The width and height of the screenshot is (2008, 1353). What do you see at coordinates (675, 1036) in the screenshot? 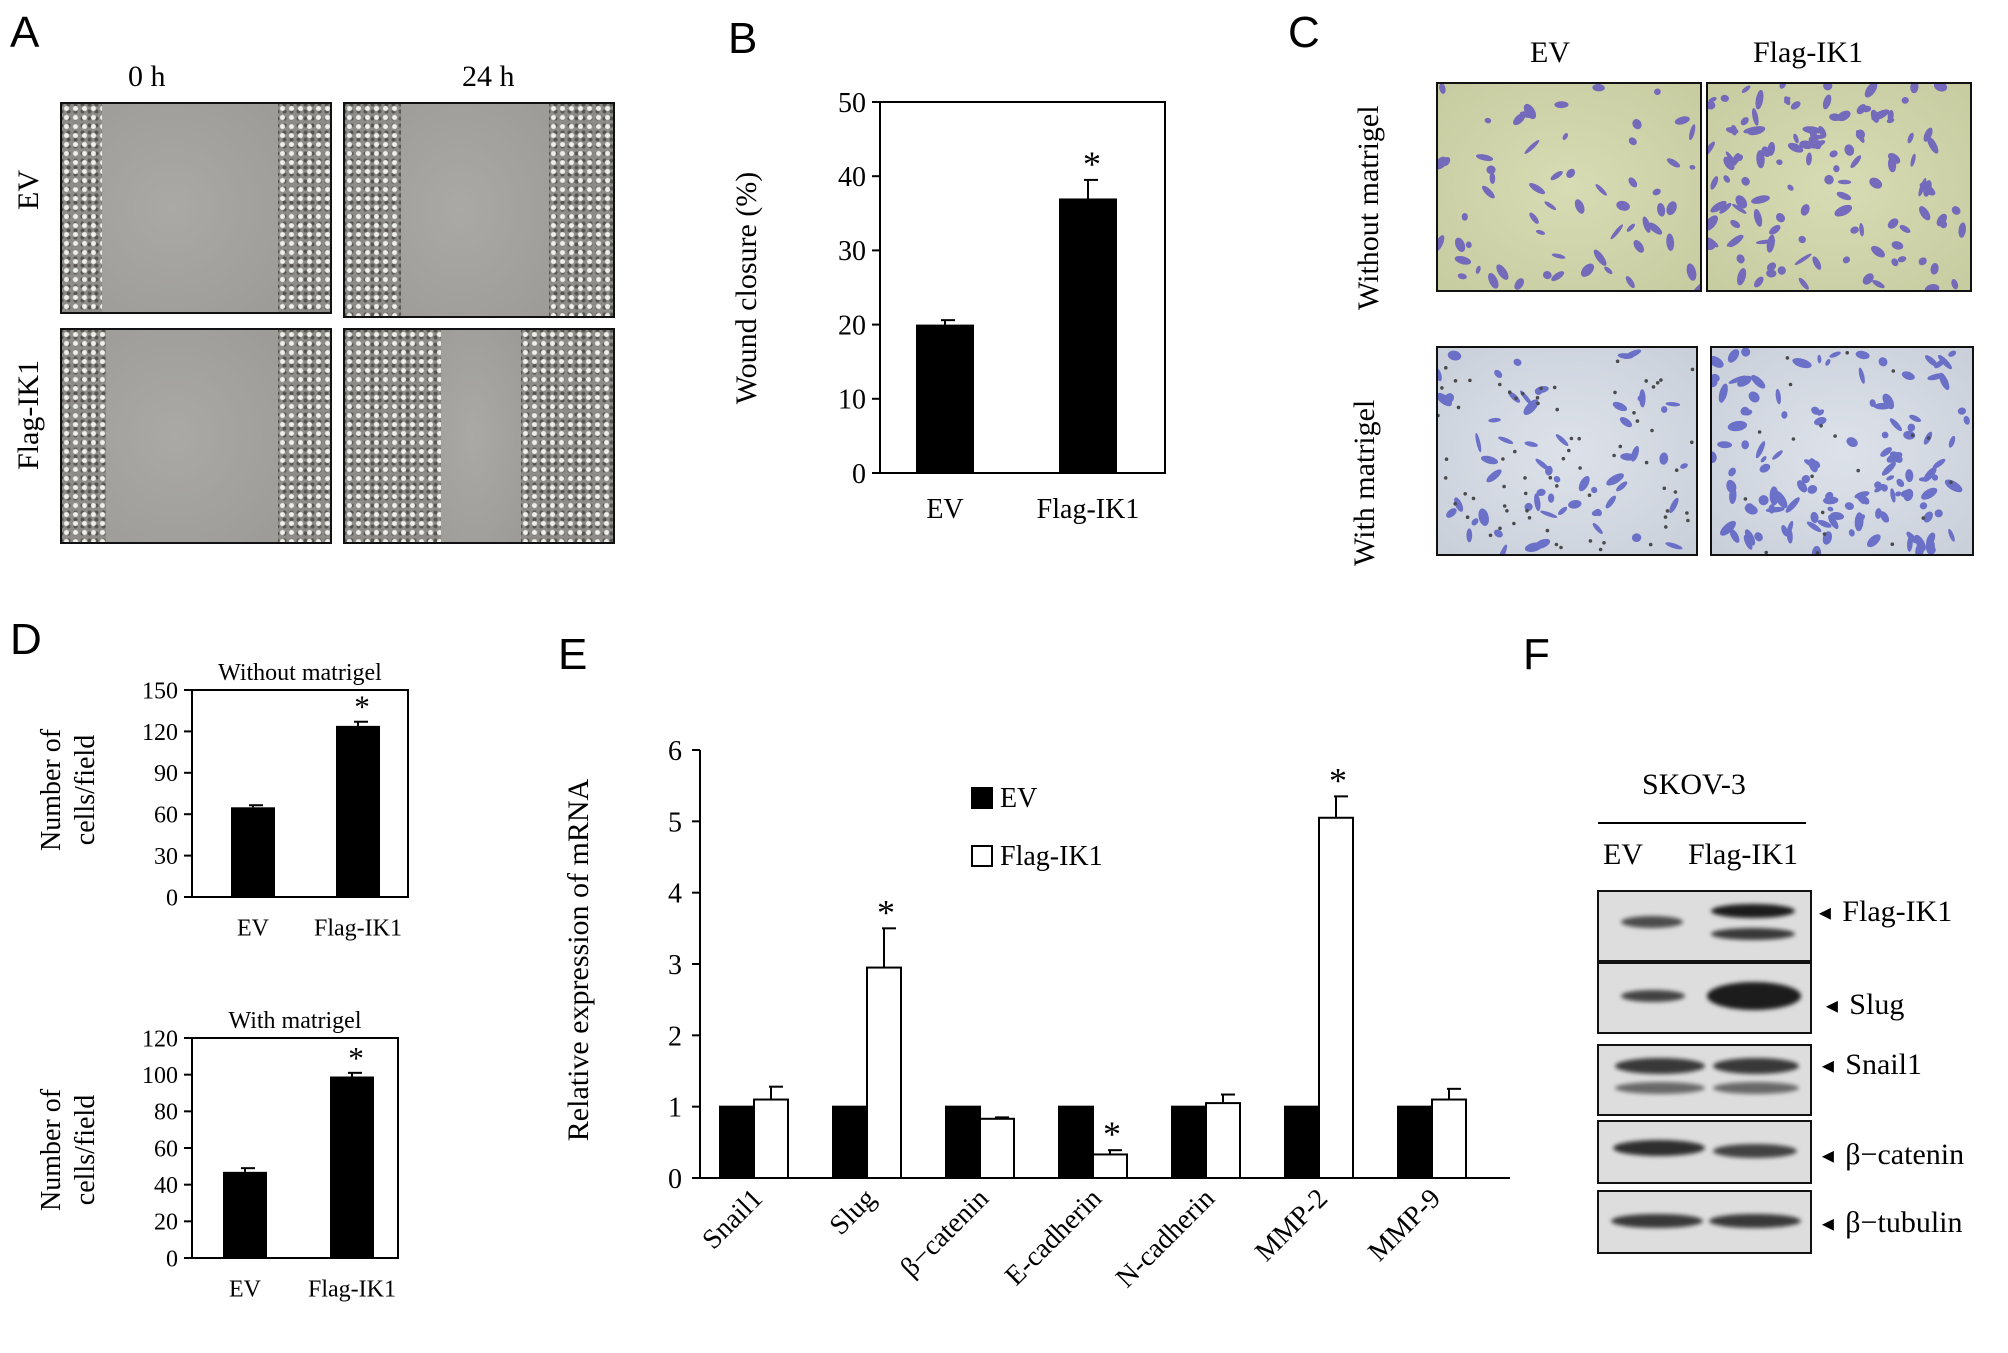
I see `y-tick-label: 2` at bounding box center [675, 1036].